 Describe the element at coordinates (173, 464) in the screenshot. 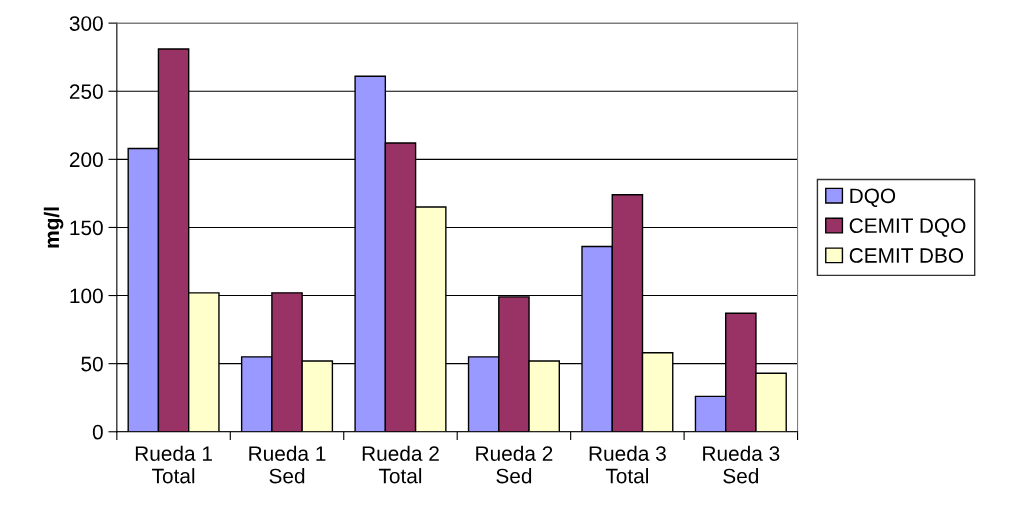

I see `x-tick-label: Rueda 1 Total` at that location.